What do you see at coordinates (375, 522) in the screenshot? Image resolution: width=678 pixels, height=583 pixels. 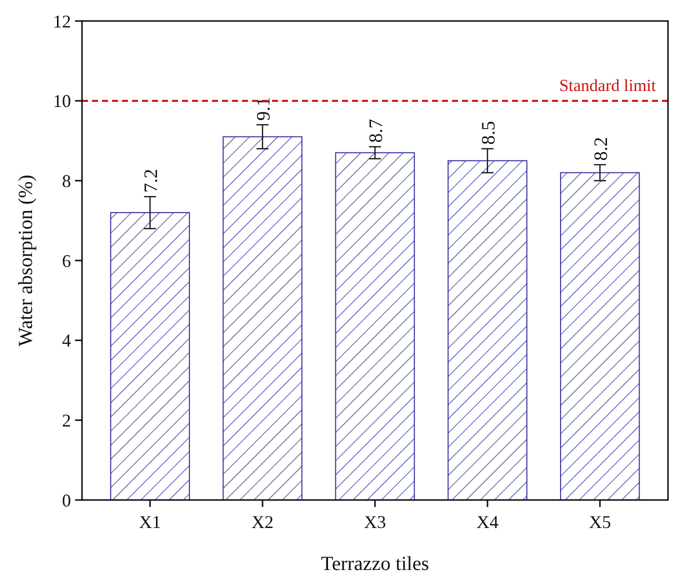 I see `x-tick-label: X3` at bounding box center [375, 522].